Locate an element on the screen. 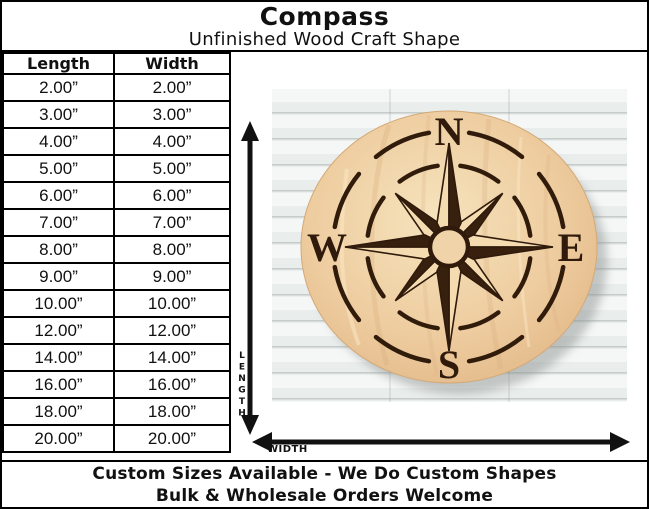 This screenshot has width=649, height=509. length-cell: 2.00” is located at coordinates (58, 87).